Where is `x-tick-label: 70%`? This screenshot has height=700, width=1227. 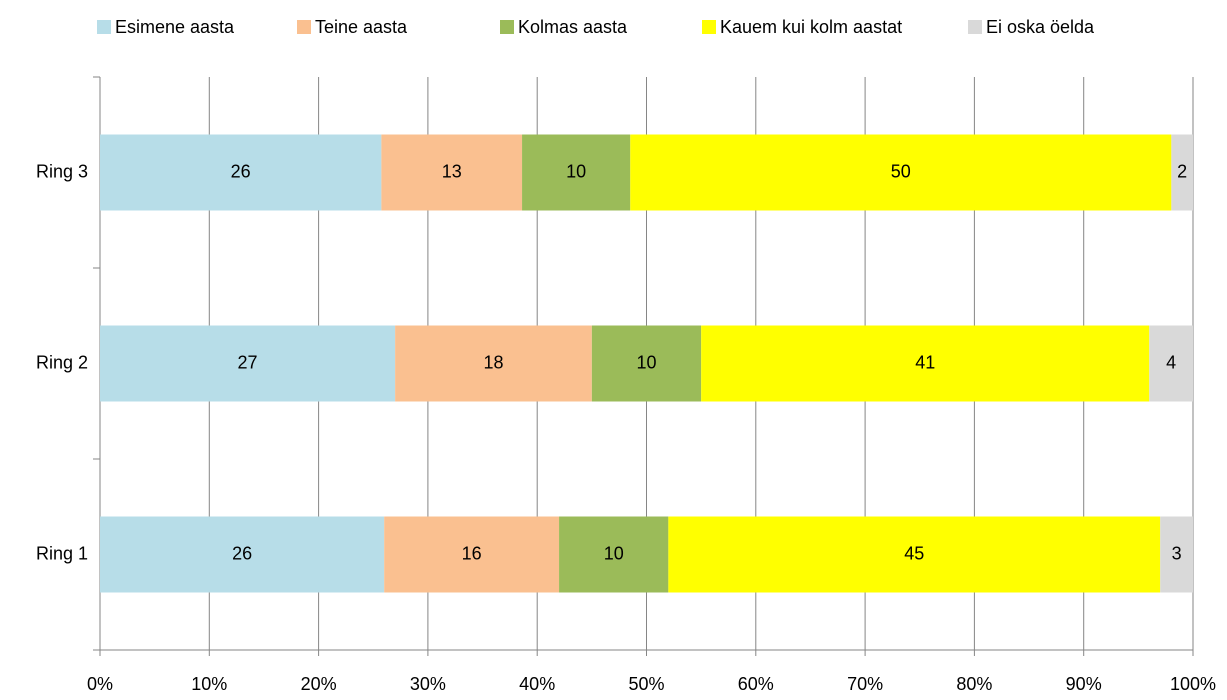
x-tick-label: 70% is located at coordinates (865, 684).